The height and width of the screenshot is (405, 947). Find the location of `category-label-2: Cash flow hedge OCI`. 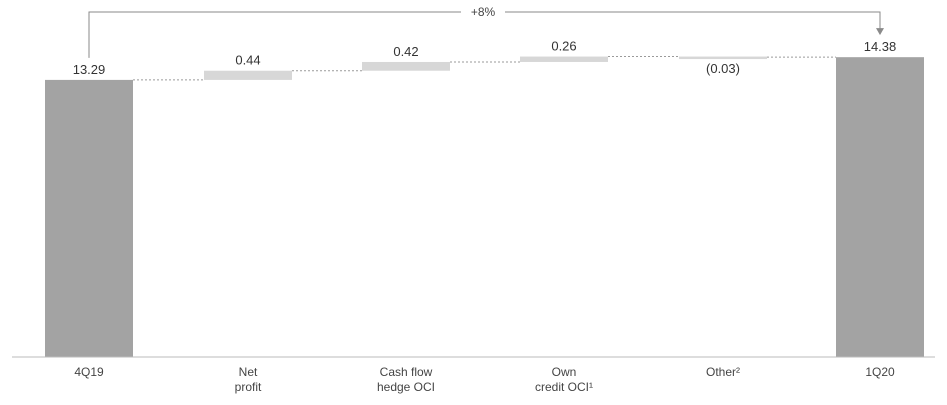

category-label-2: Cash flow hedge OCI is located at coordinates (406, 379).